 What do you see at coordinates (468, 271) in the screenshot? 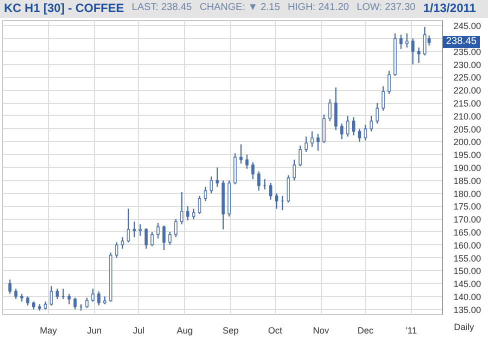
I see `y-tick-label: 150.00` at bounding box center [468, 271].